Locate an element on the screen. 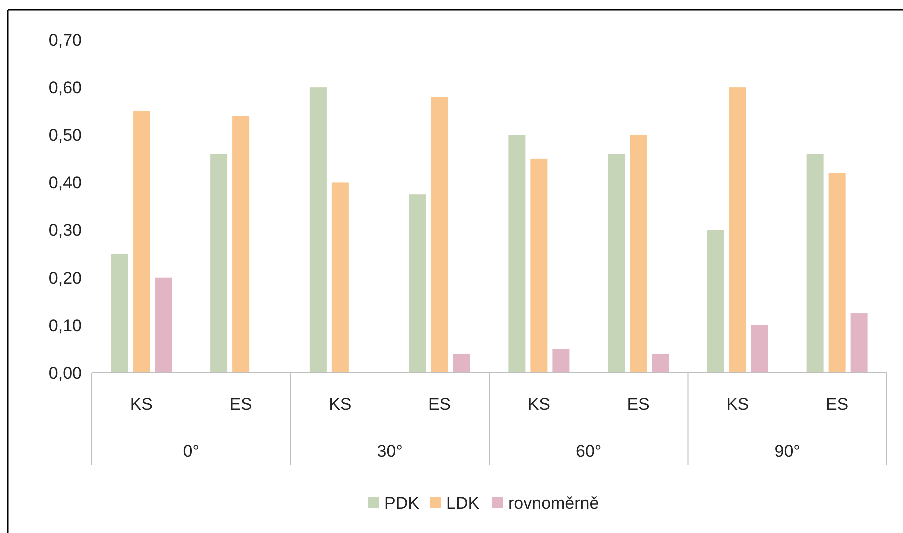 The image size is (903, 533). y-tick-label: 0,50 is located at coordinates (65, 136).